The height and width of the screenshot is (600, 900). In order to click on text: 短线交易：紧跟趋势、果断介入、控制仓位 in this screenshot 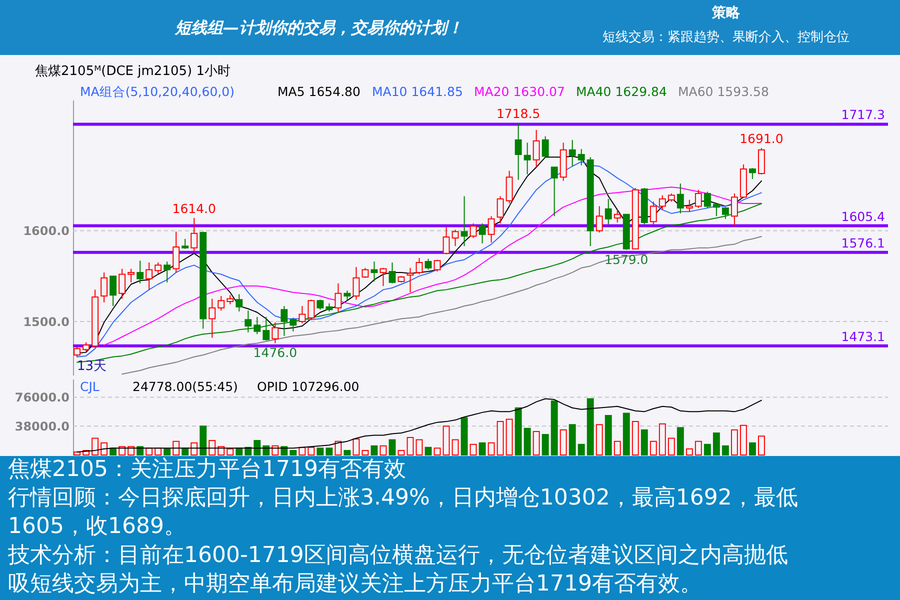, I will do `click(726, 37)`.